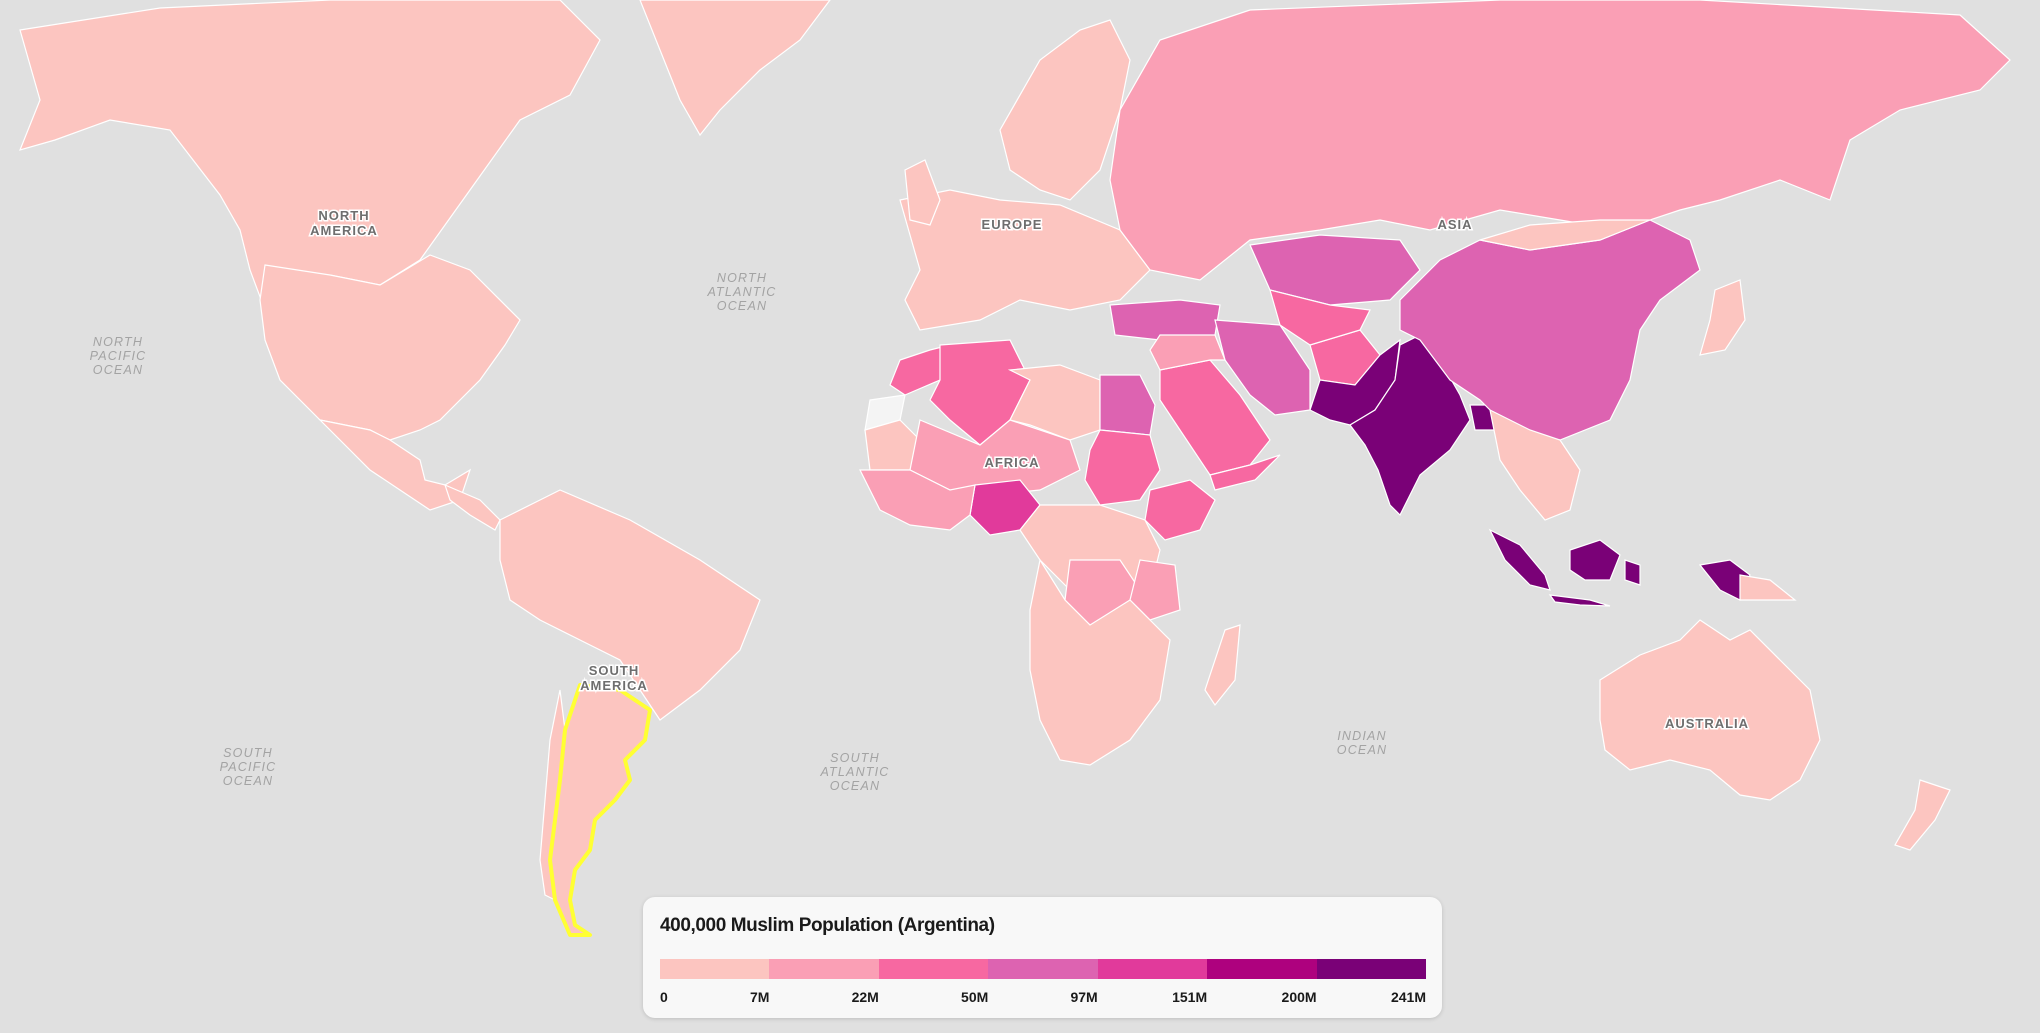 The image size is (2040, 1033). I want to click on country-new-zealand, so click(1922, 815).